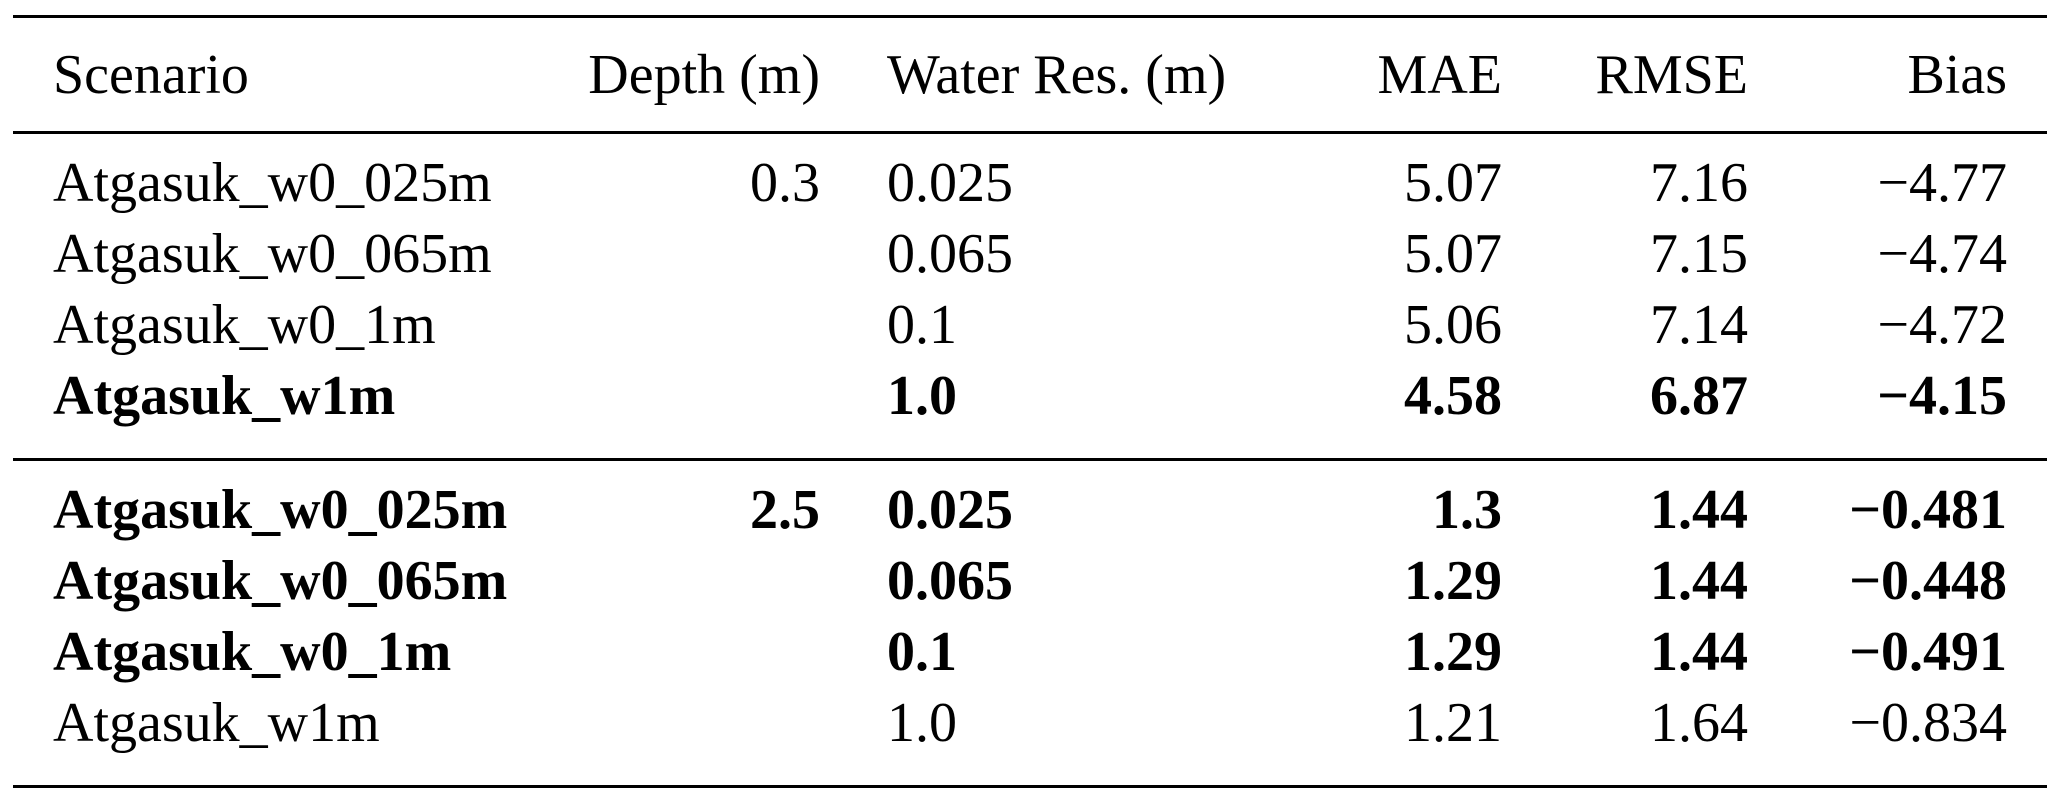  Describe the element at coordinates (1928, 652) in the screenshot. I see `cell-bias: −0.491` at that location.